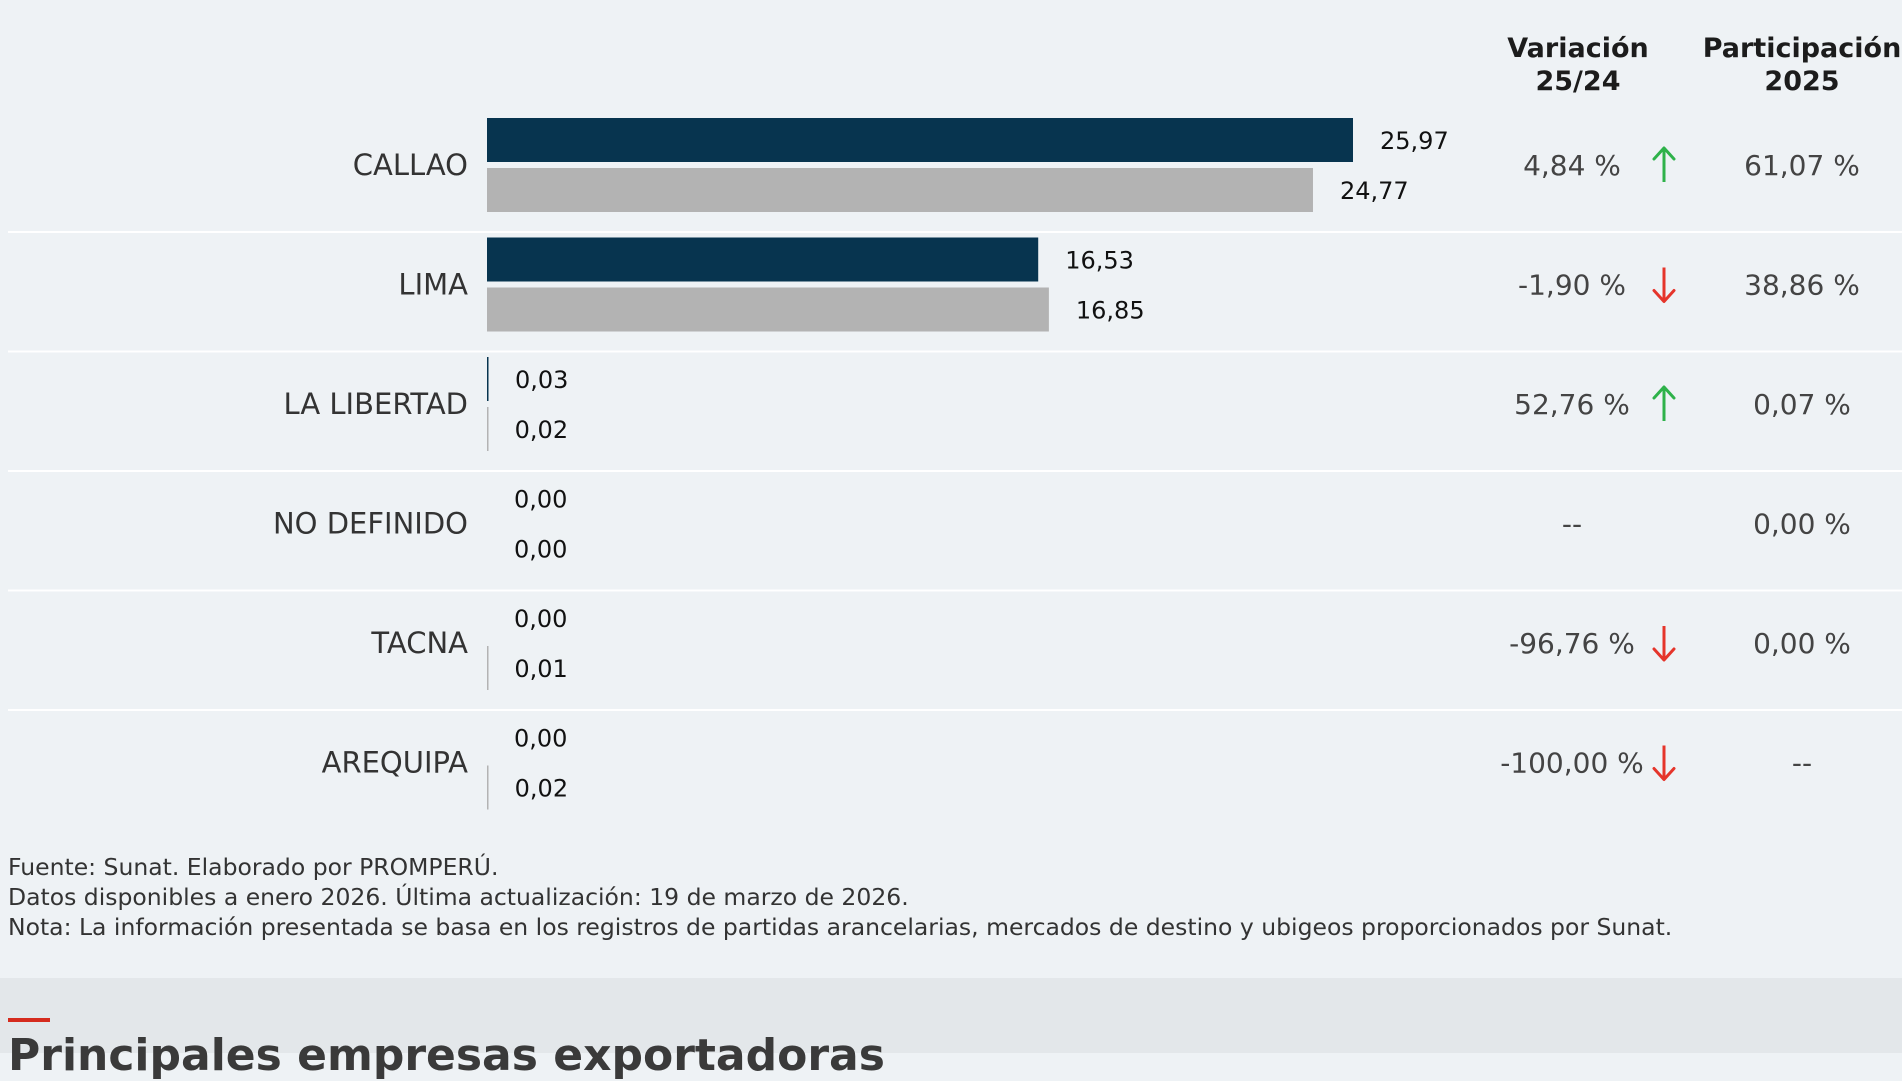  Describe the element at coordinates (1802, 165) in the screenshot. I see `share-value: 61,07 %` at that location.